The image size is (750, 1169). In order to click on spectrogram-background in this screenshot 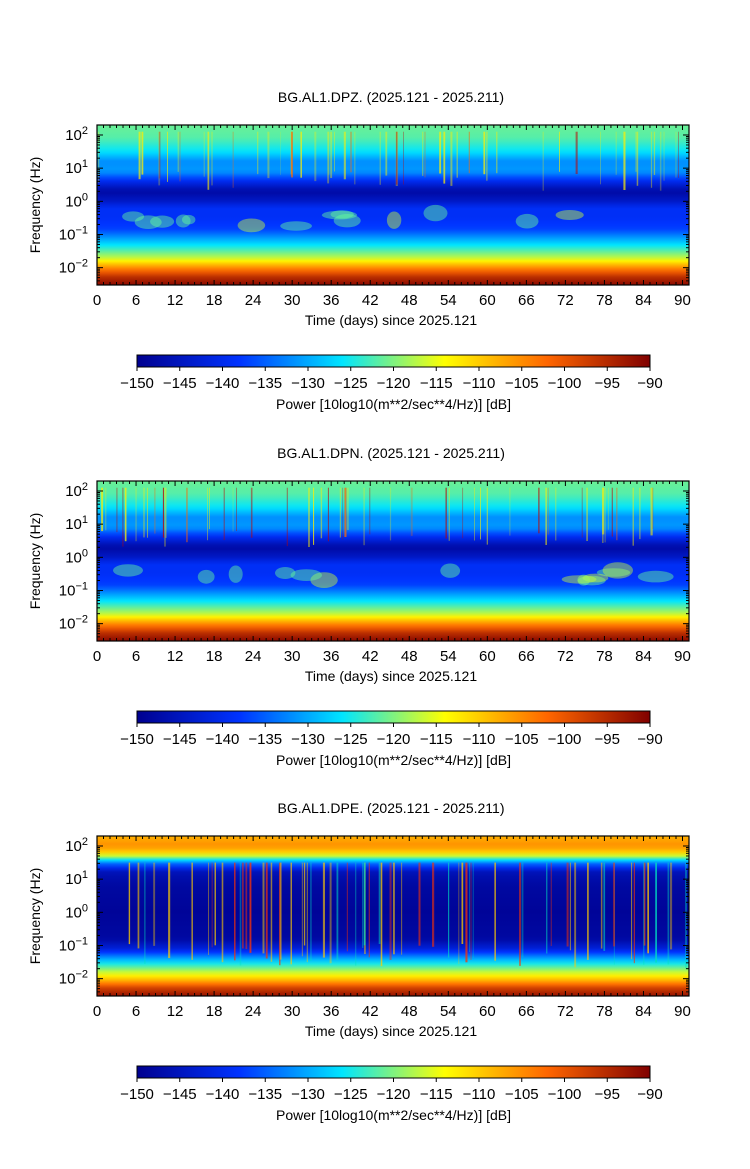, I will do `click(393, 561)`.